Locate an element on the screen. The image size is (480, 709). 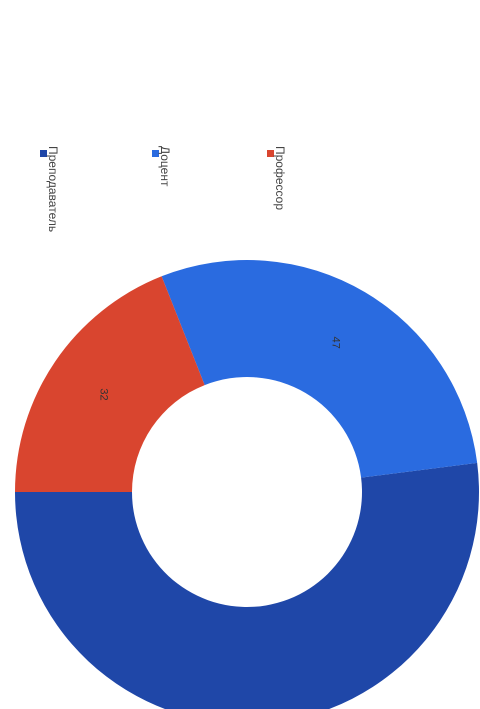
data-label-1: 47 is located at coordinates (335, 343).